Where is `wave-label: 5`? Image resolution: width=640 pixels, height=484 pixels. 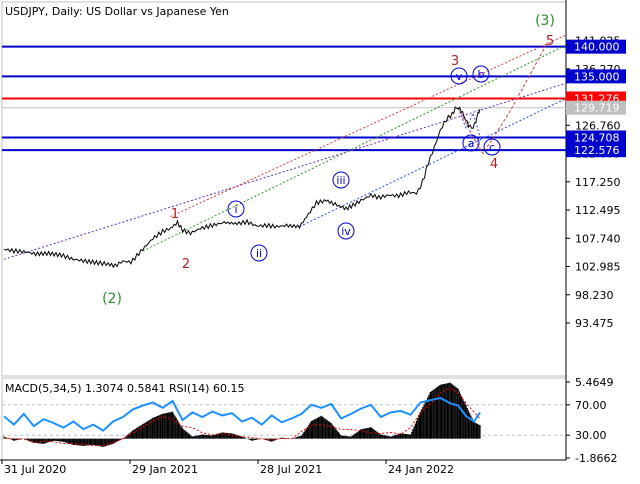
wave-label: 5 is located at coordinates (550, 41).